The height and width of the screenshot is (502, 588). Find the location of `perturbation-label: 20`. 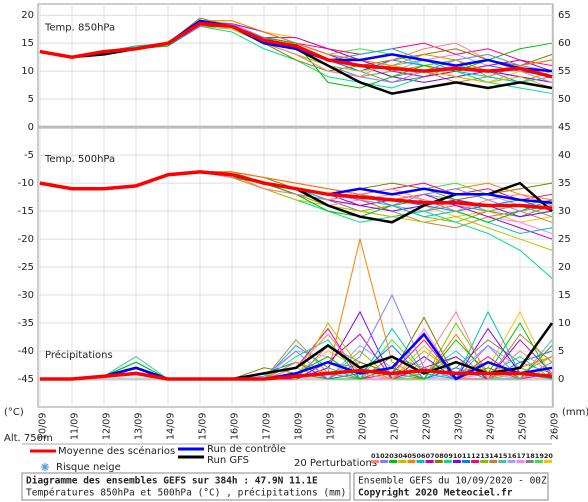

perturbation-label: 20 is located at coordinates (549, 456).